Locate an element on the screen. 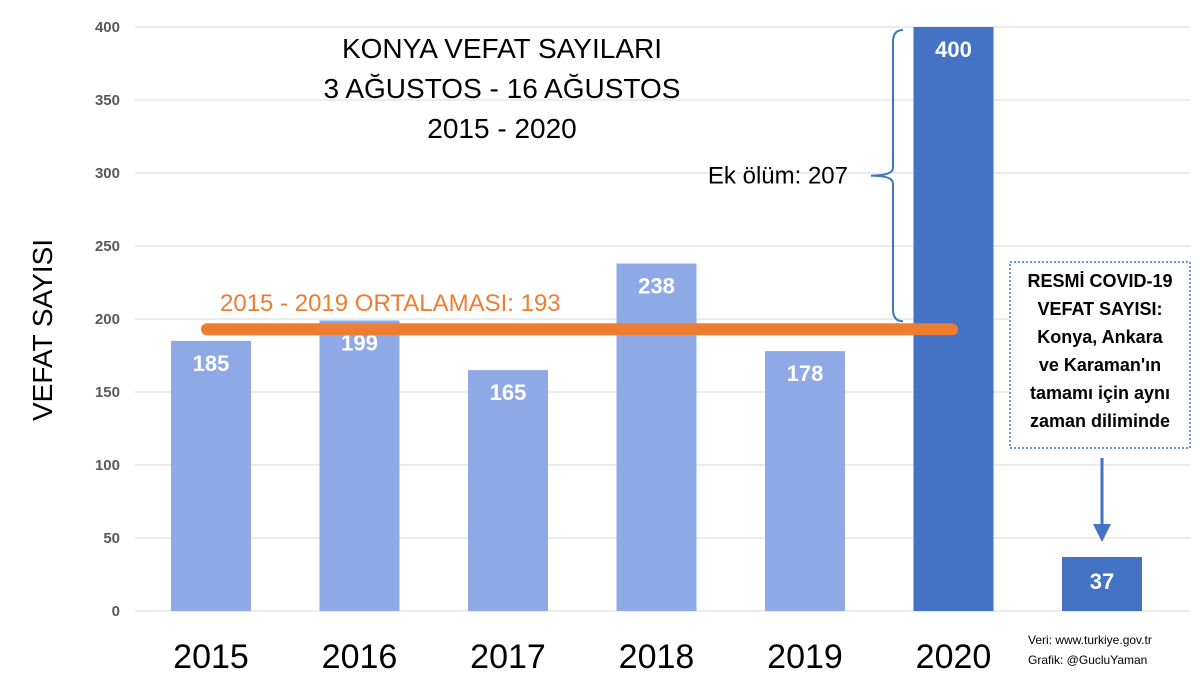  covid-note-box is located at coordinates (1100, 355).